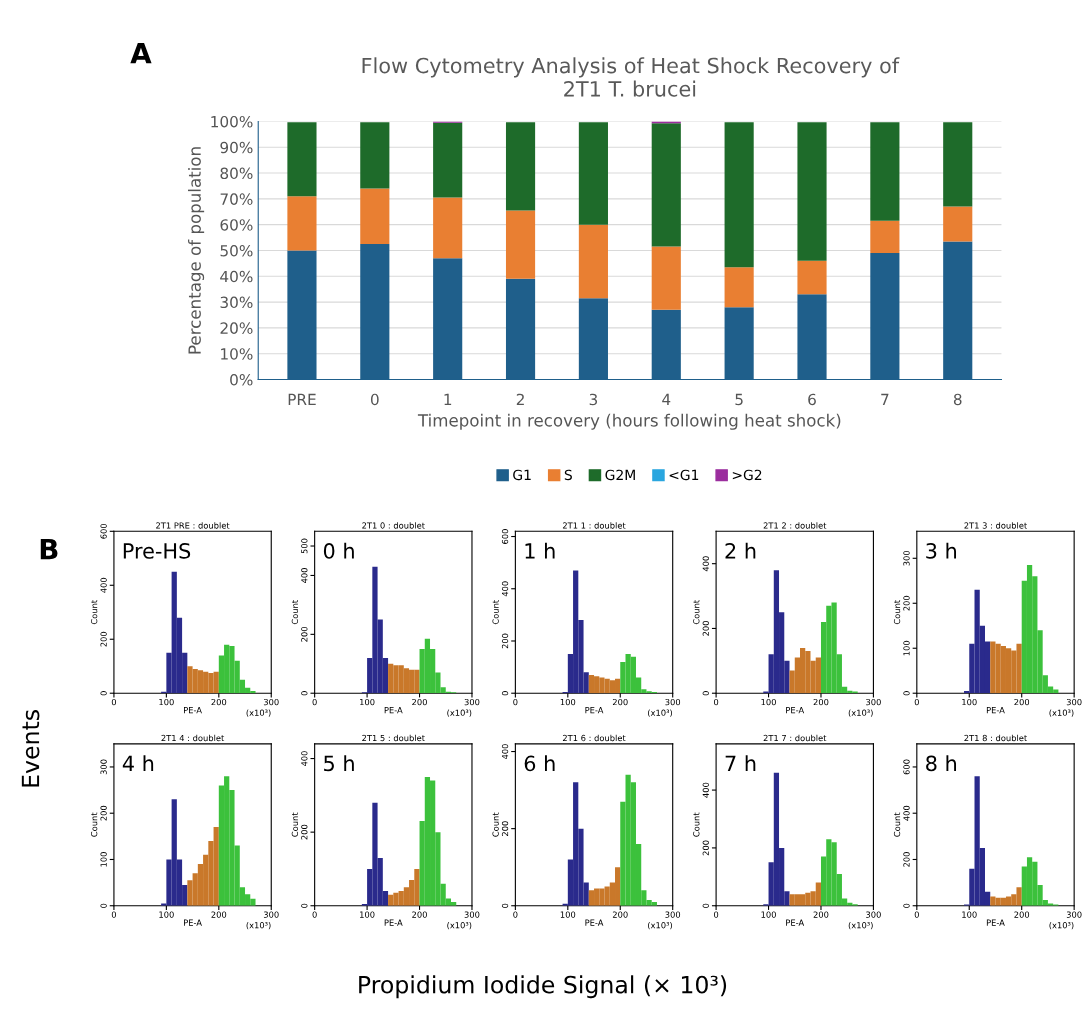 Image resolution: width=1085 pixels, height=1012 pixels. What do you see at coordinates (540, 550) in the screenshot?
I see `annotation: 1 h` at bounding box center [540, 550].